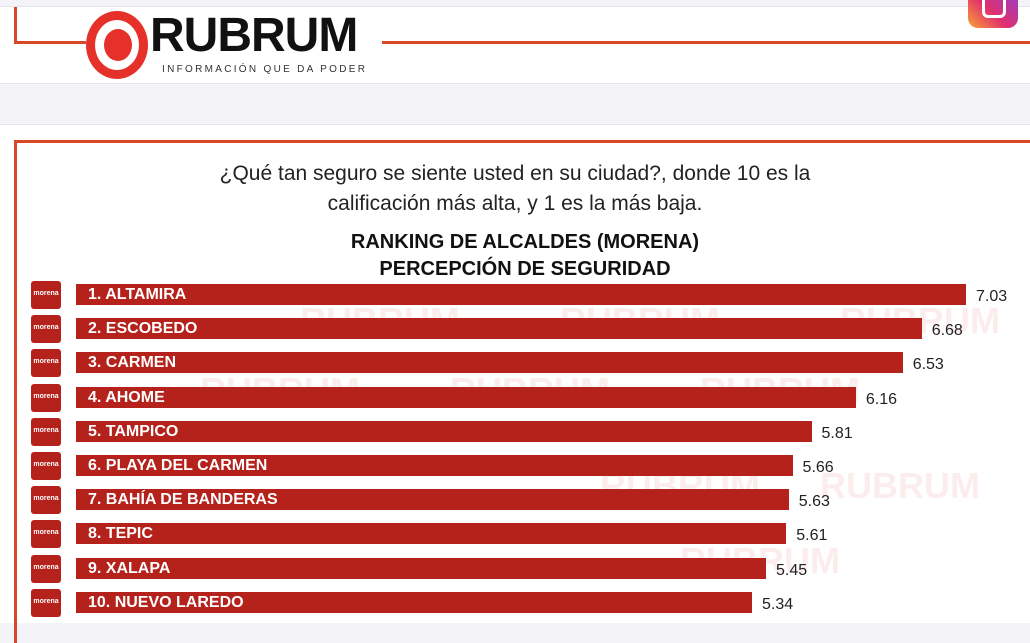 The image size is (1030, 643). I want to click on value-label: 5.66, so click(818, 467).